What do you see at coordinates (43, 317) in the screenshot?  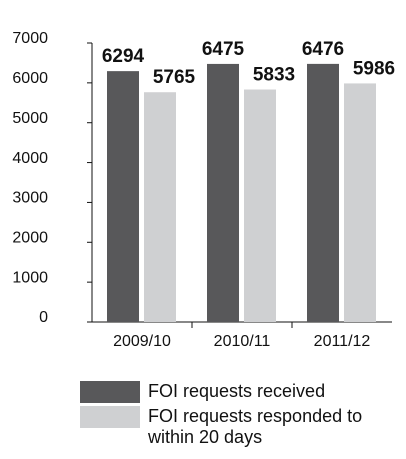 I see `y-tick-label: 0` at bounding box center [43, 317].